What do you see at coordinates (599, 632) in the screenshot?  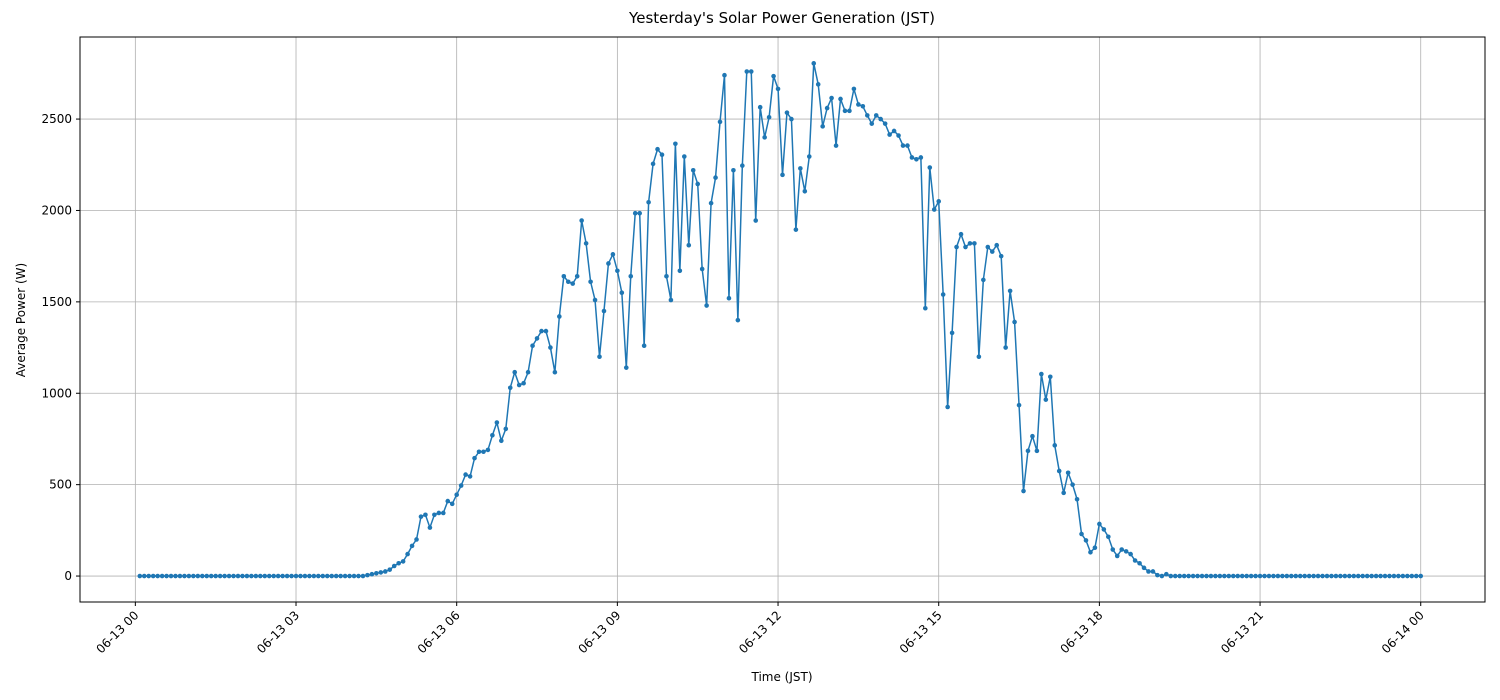 I see `x-tick-label: 06-13 09` at bounding box center [599, 632].